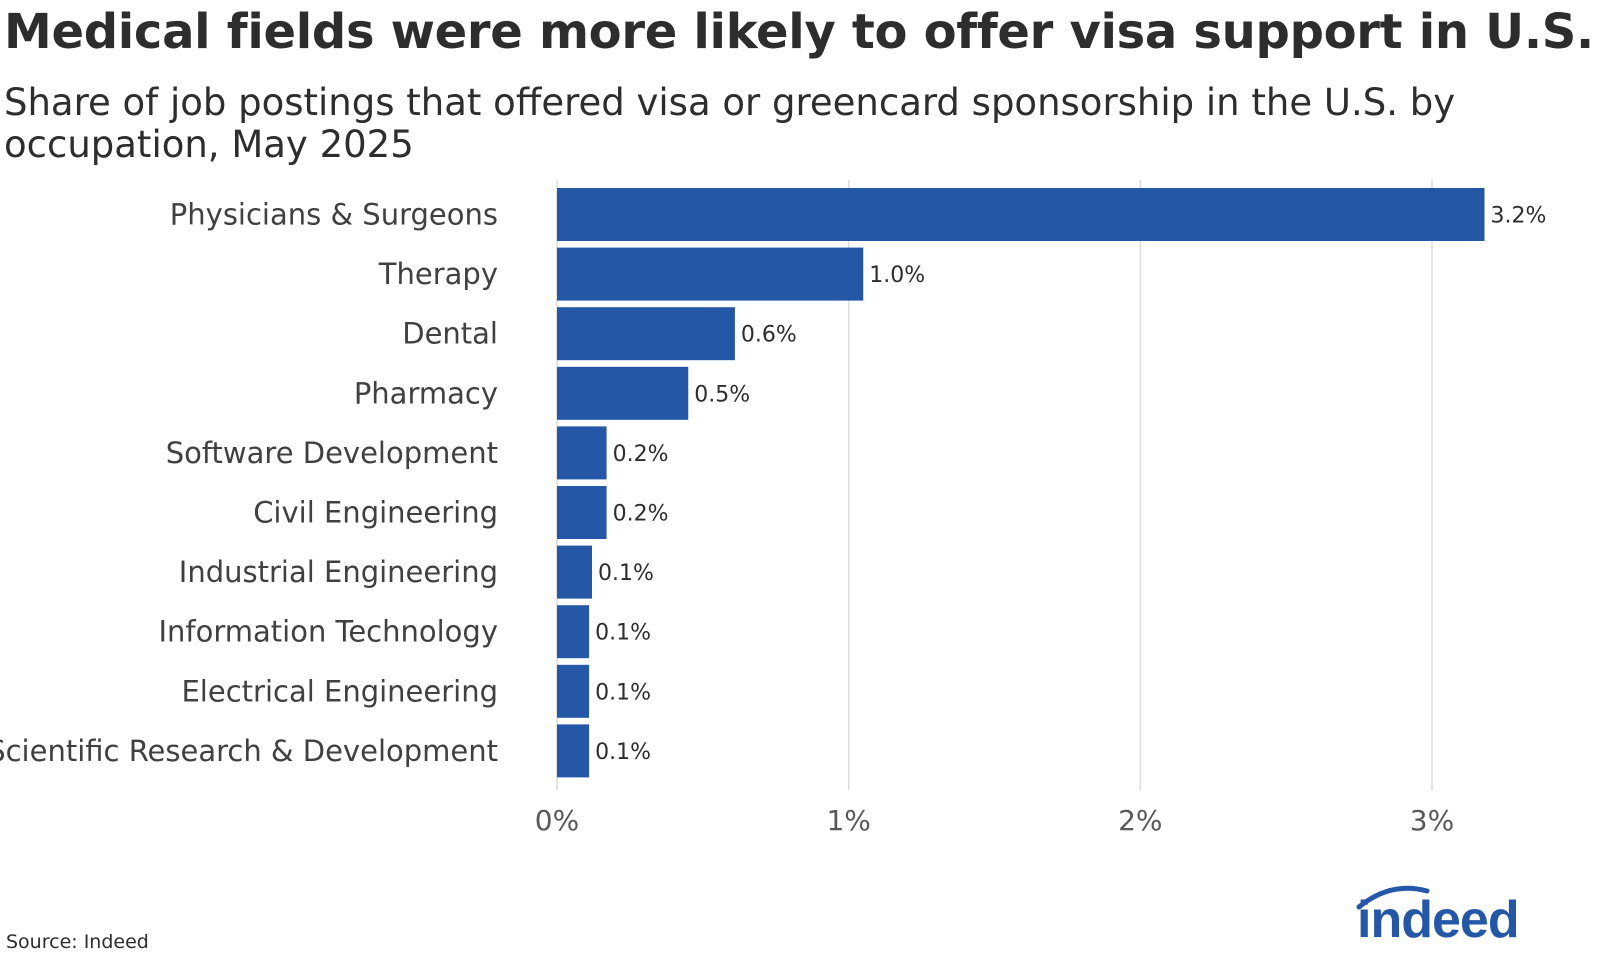 The image size is (1600, 960). What do you see at coordinates (450, 334) in the screenshot?
I see `category-label: Dental` at bounding box center [450, 334].